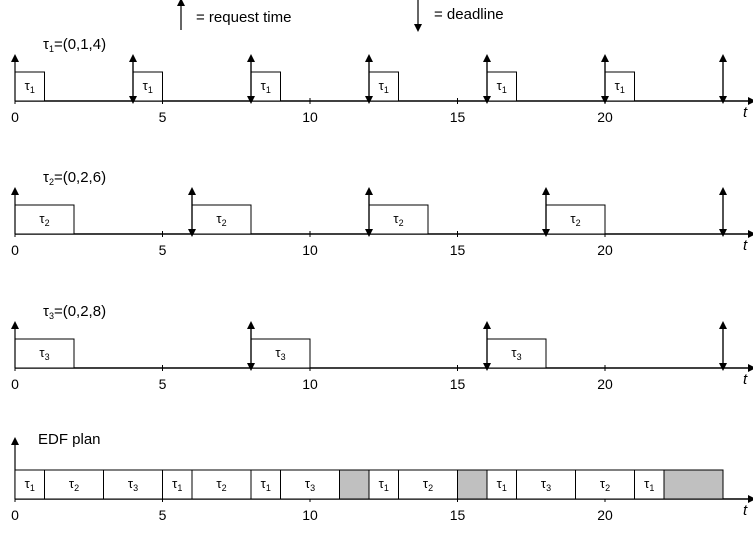 The height and width of the screenshot is (545, 753). What do you see at coordinates (74, 45) in the screenshot?
I see `task-label: τ1=(0,1,4)` at bounding box center [74, 45].